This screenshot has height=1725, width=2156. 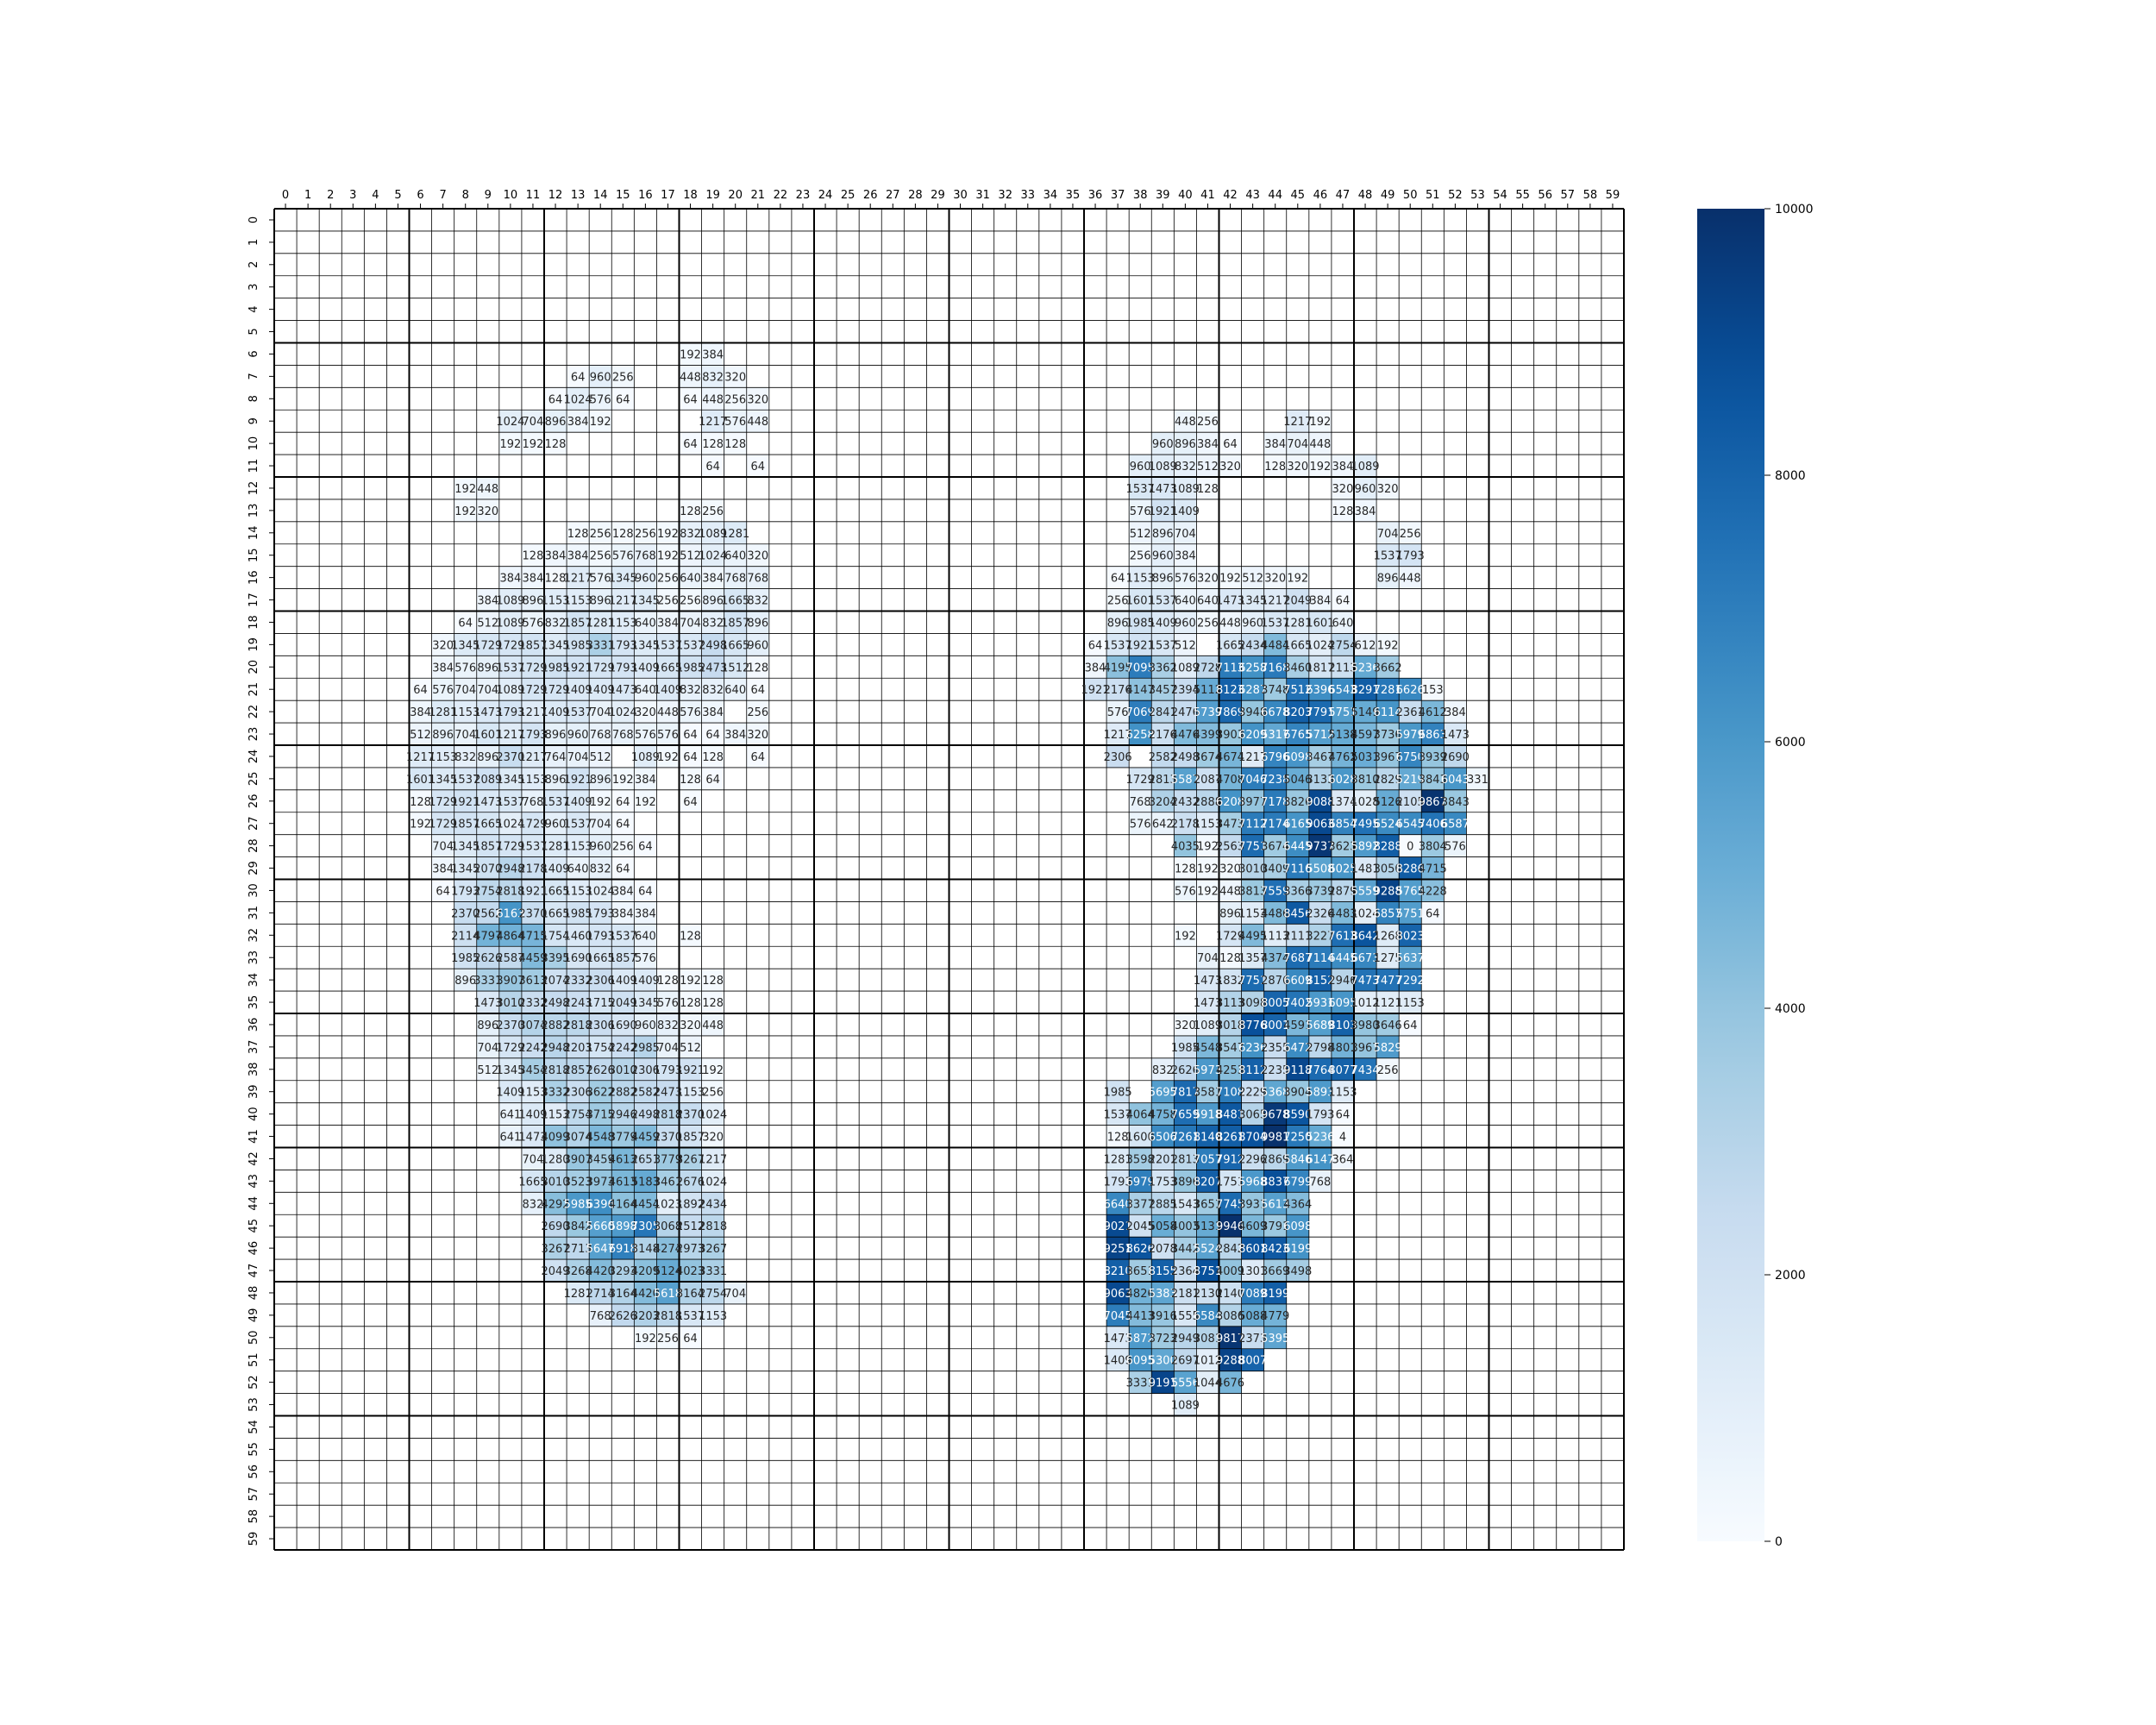 What do you see at coordinates (254, 421) in the screenshot?
I see `y-tick-label: 9` at bounding box center [254, 421].